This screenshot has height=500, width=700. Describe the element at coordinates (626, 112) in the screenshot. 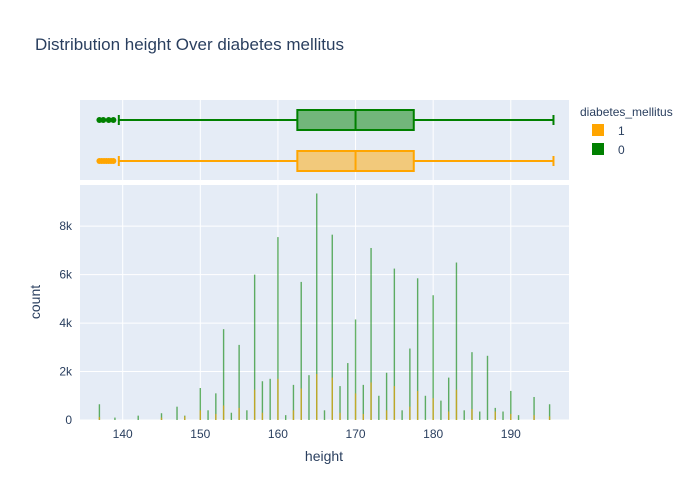

I see `legend-title: diabetes_mellitus` at that location.